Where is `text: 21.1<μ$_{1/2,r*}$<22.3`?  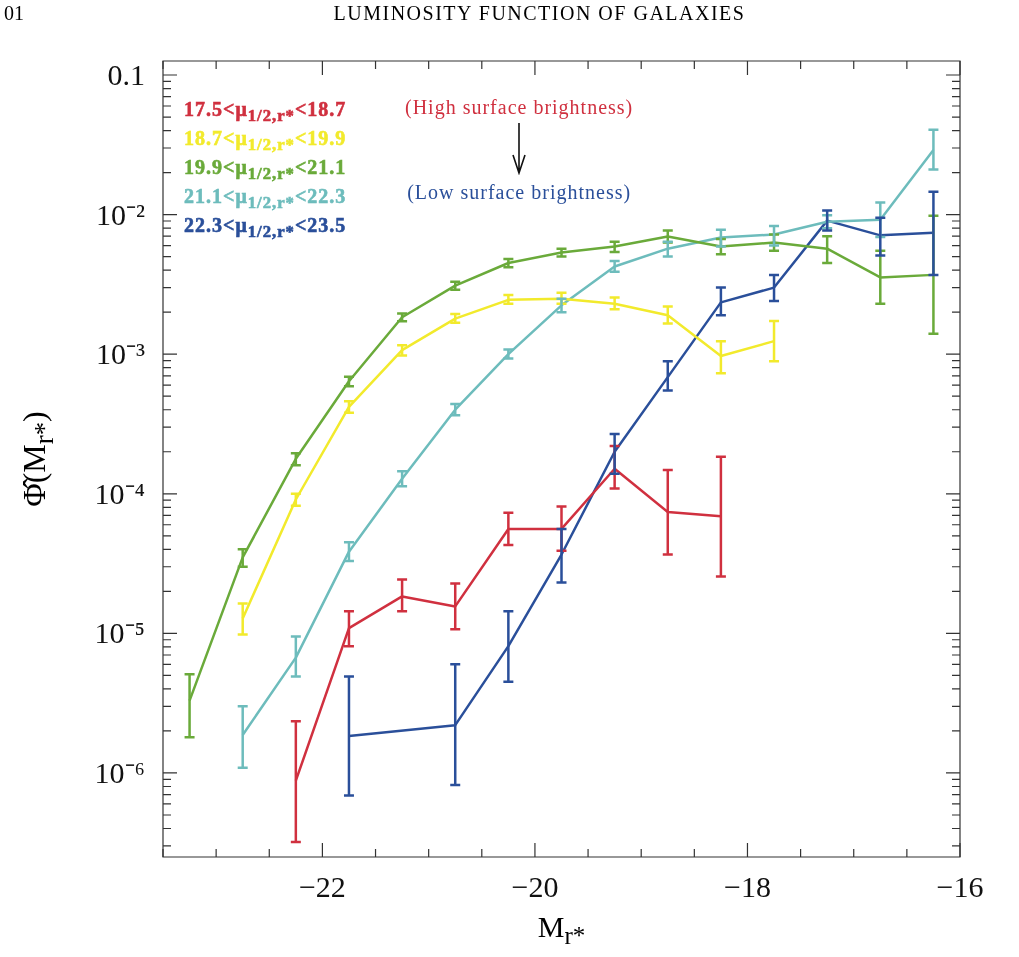
text: 21.1<μ$_{1/2,r*}$<22.3 is located at coordinates (265, 199).